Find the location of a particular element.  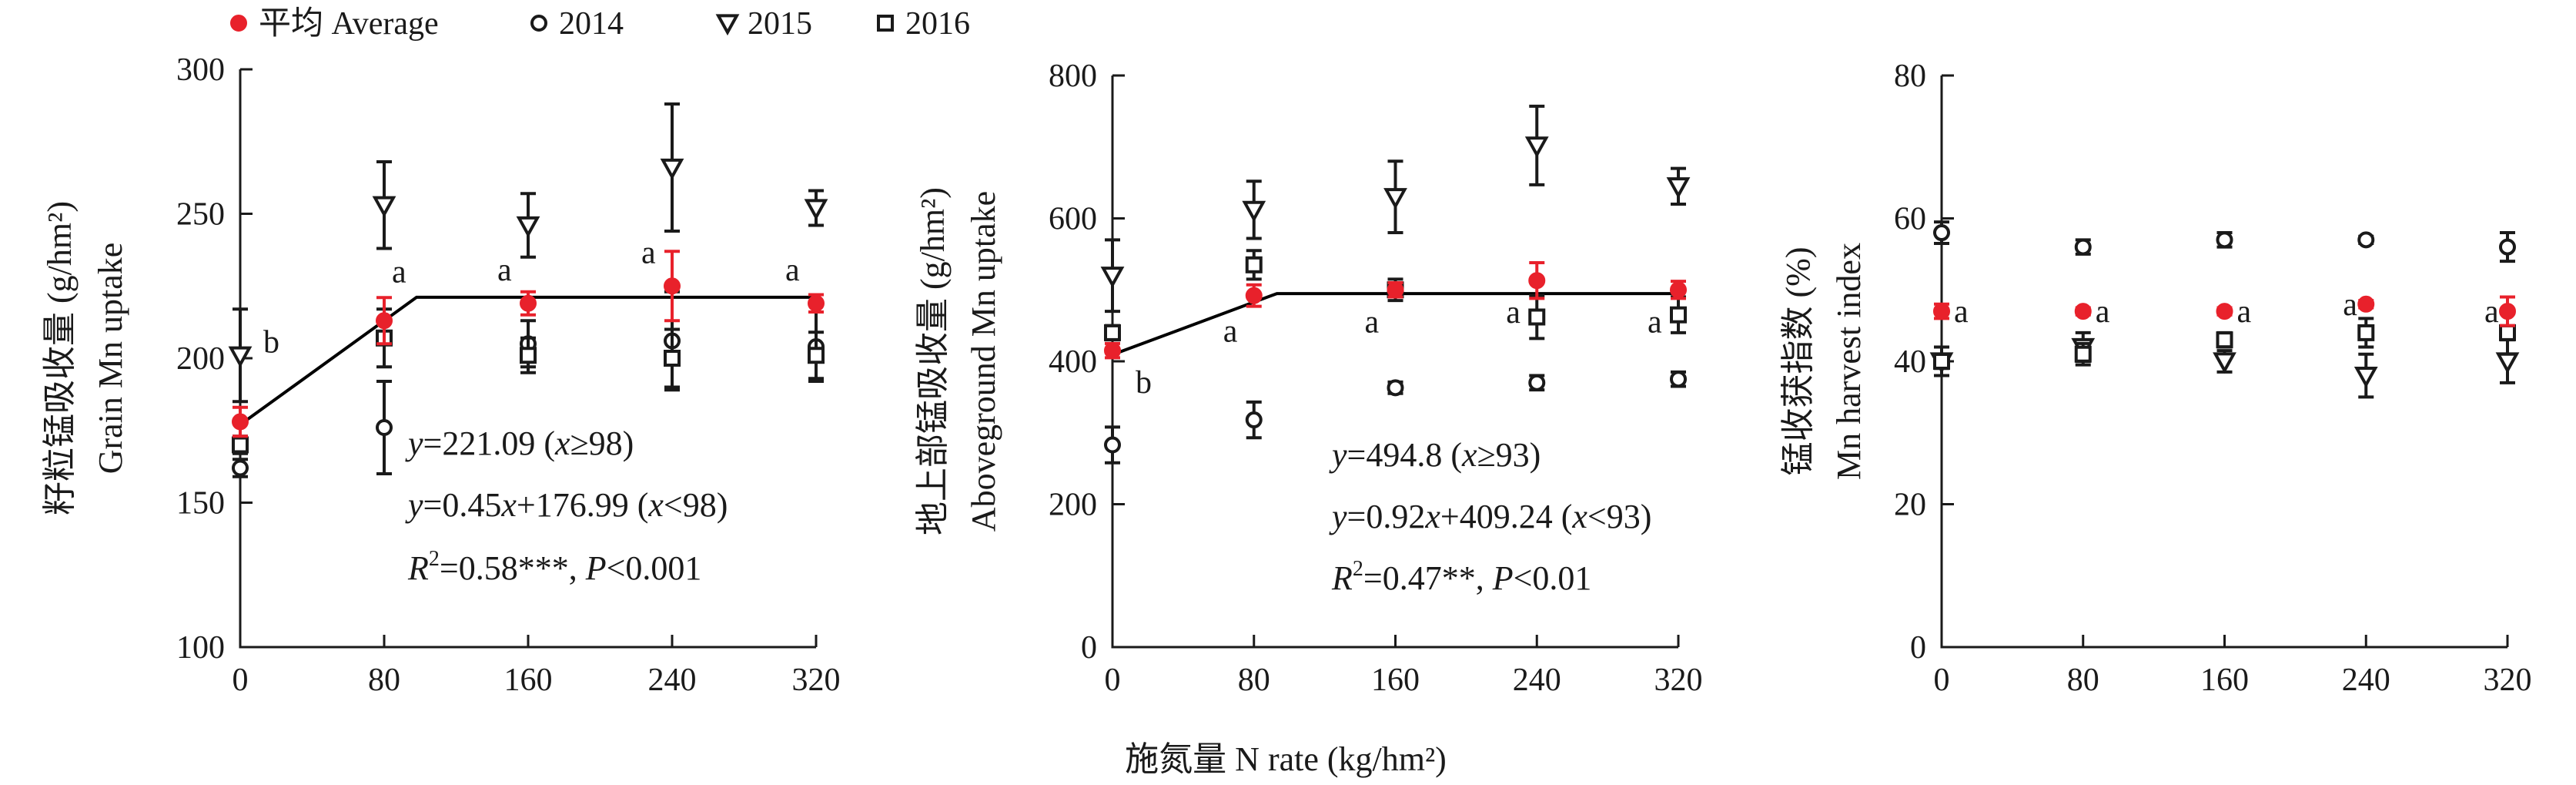

fit-line is located at coordinates (1395, 324).